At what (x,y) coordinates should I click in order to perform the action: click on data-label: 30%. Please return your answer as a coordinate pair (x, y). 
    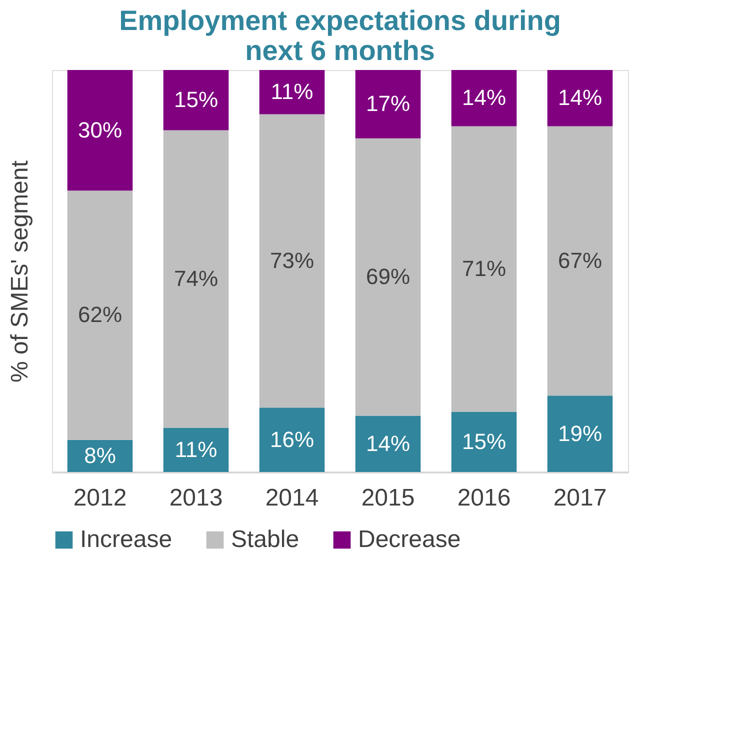
    Looking at the image, I should click on (100, 129).